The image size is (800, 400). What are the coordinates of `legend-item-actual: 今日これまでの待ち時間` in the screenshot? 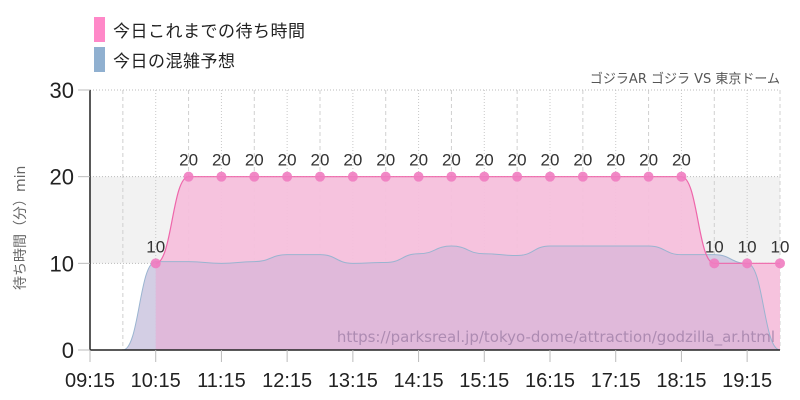 It's located at (200, 29).